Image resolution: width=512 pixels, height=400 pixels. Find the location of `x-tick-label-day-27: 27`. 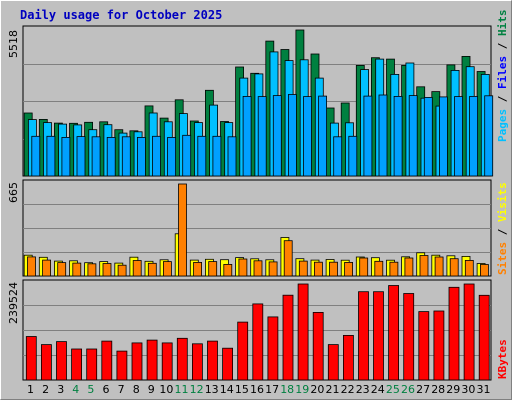

x-tick-label-day-27: 27 is located at coordinates (423, 389).